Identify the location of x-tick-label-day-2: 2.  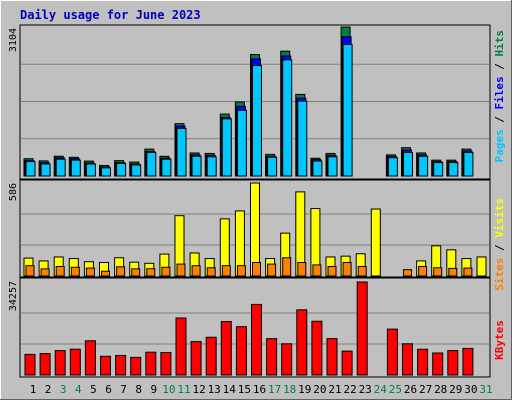
(48, 389).